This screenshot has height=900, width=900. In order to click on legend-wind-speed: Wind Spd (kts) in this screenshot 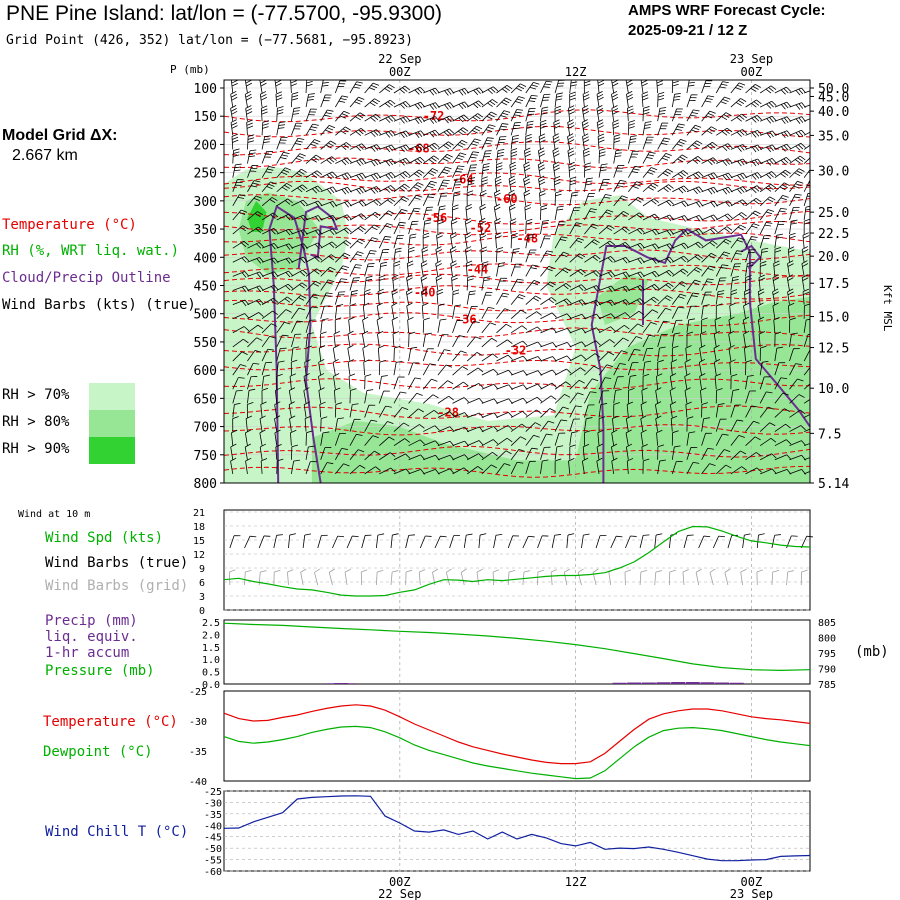, I will do `click(104, 538)`.